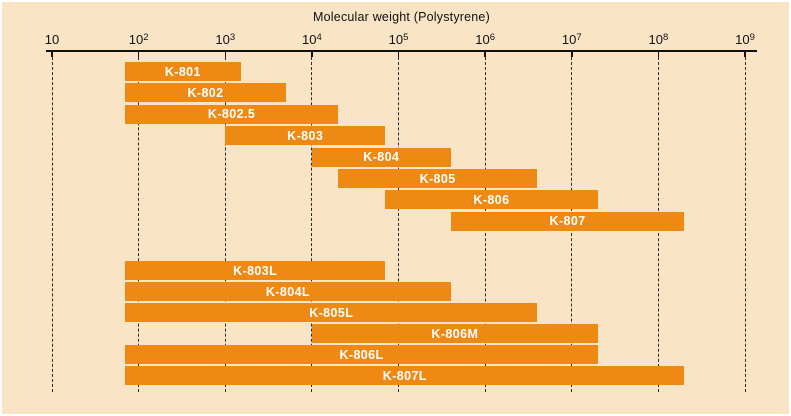 The height and width of the screenshot is (416, 791). Describe the element at coordinates (579, 37) in the screenshot. I see `tick-label-exponent: 7` at that location.